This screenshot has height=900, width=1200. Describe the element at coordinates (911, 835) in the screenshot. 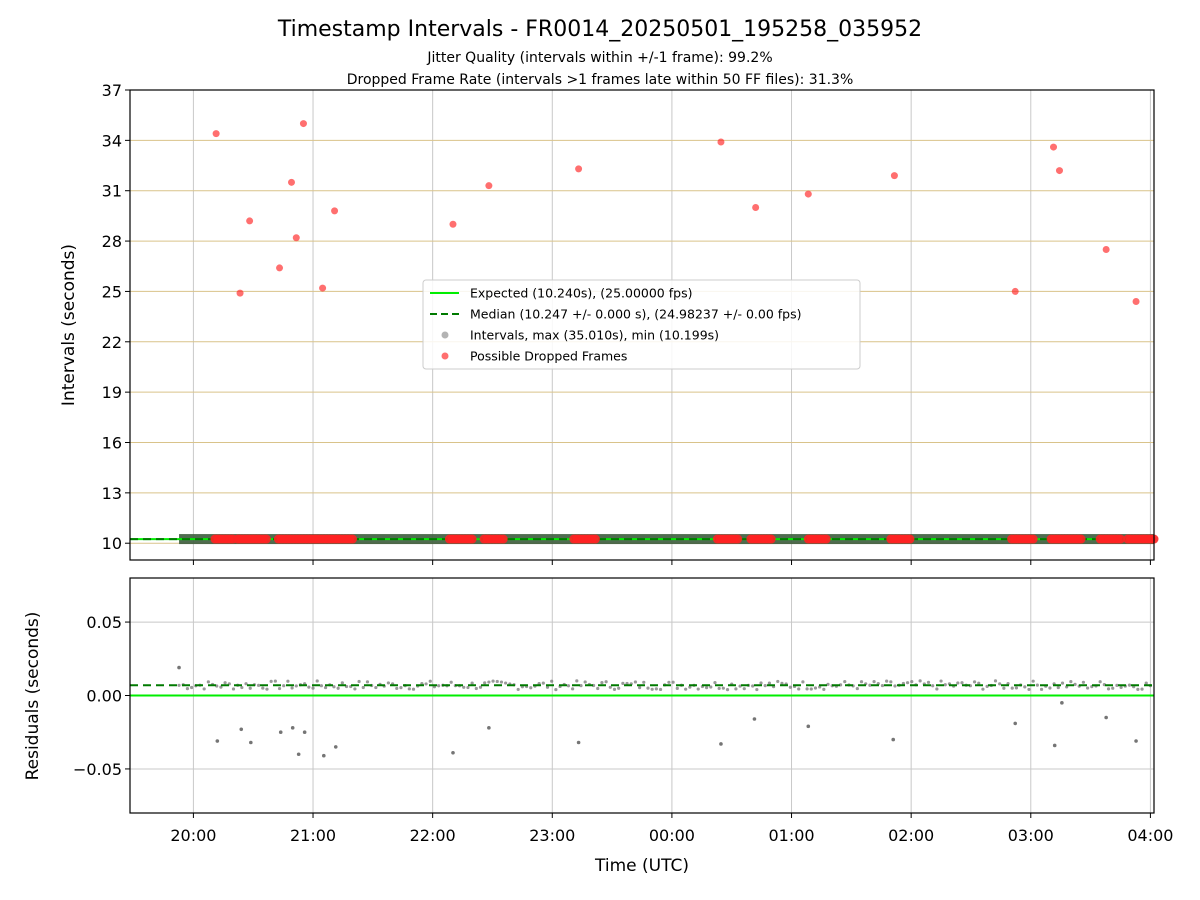

I see `x-tick-label: 02:00` at that location.